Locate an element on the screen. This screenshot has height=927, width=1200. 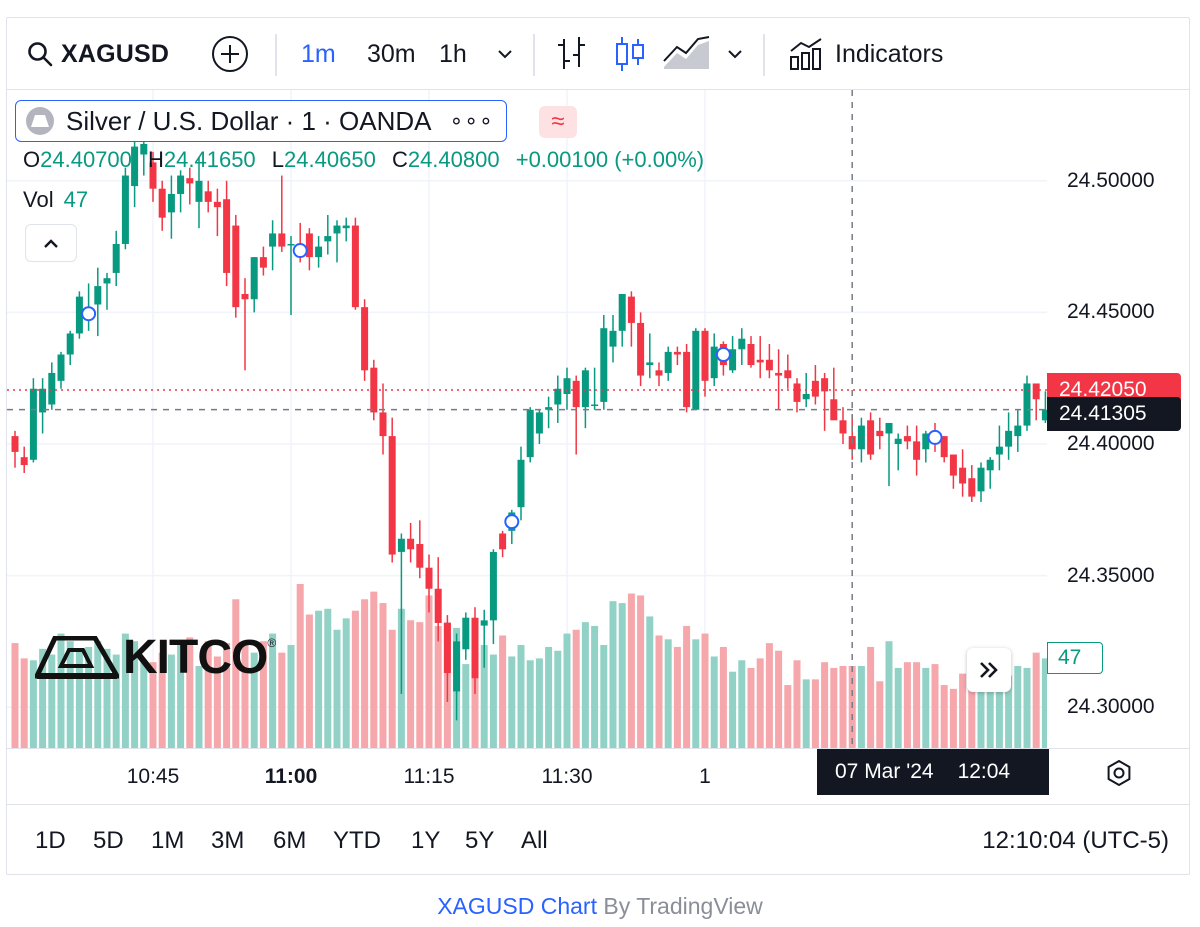
high-label: H is located at coordinates (156, 159).